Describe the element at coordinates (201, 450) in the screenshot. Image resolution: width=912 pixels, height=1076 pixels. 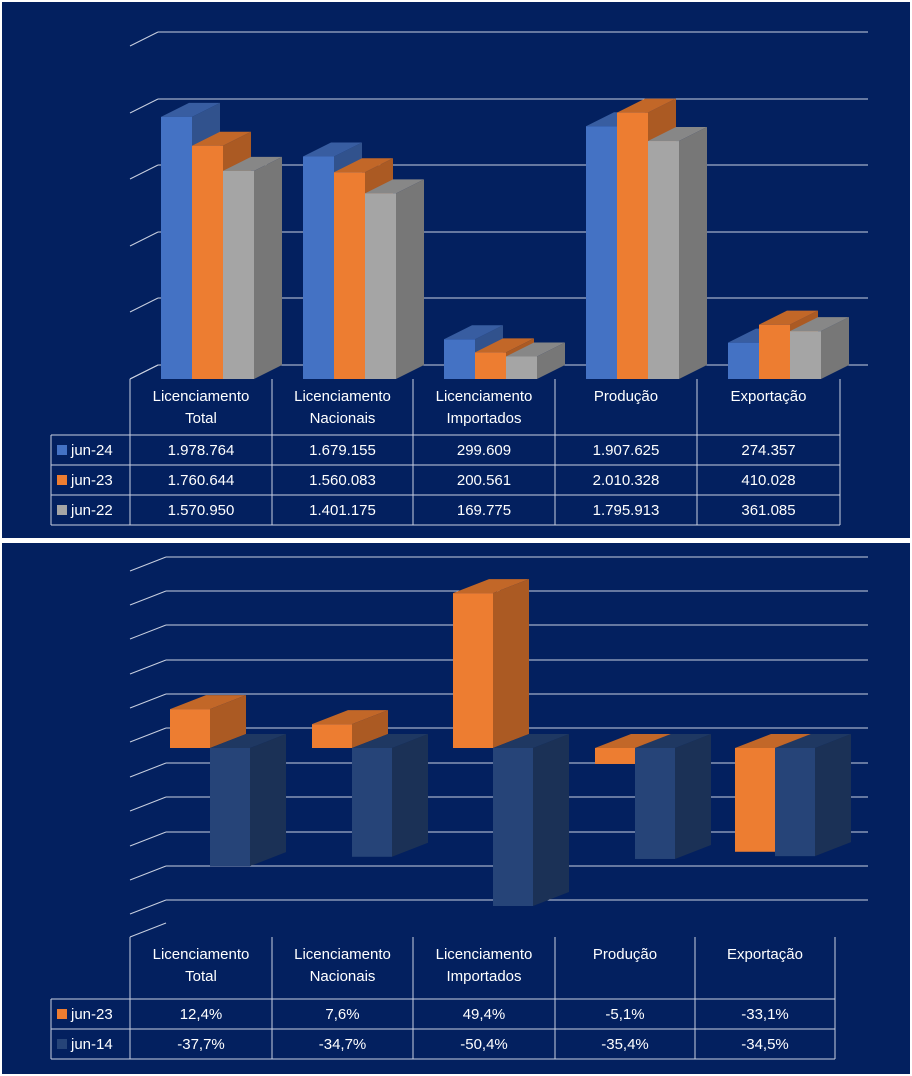
I see `table-cell-jun-24-licenciamento-total: 1.978.764` at that location.